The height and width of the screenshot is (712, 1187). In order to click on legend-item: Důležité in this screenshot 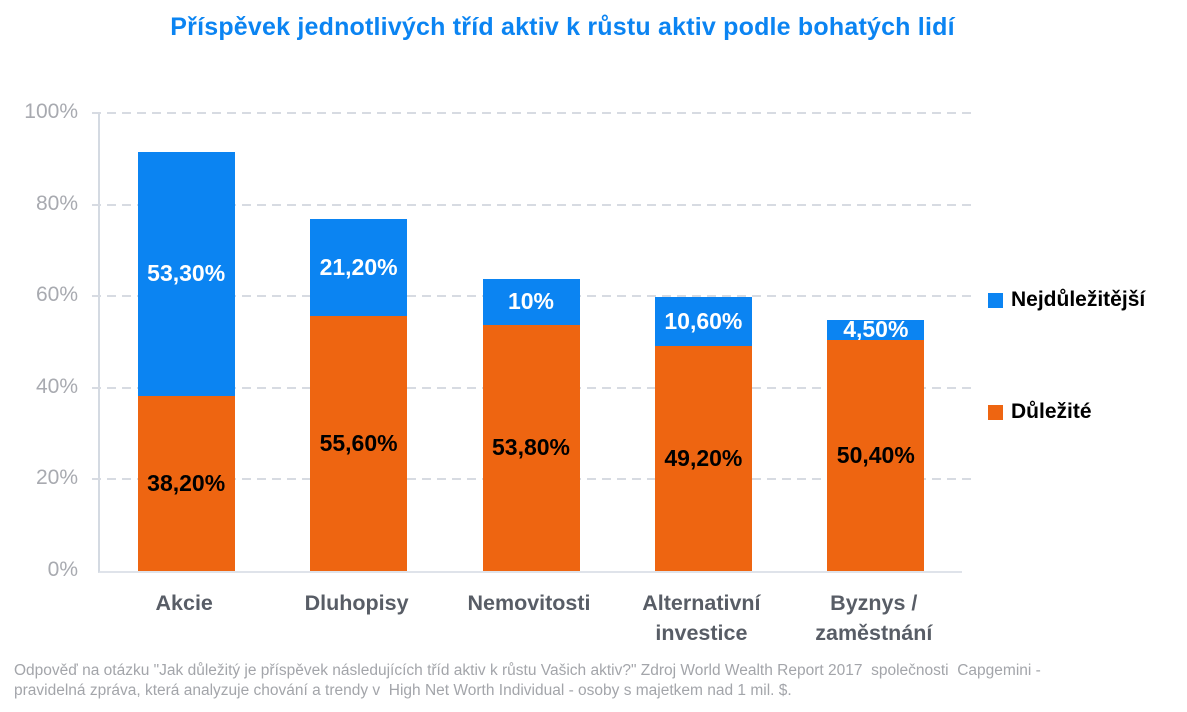, I will do `click(1066, 412)`.